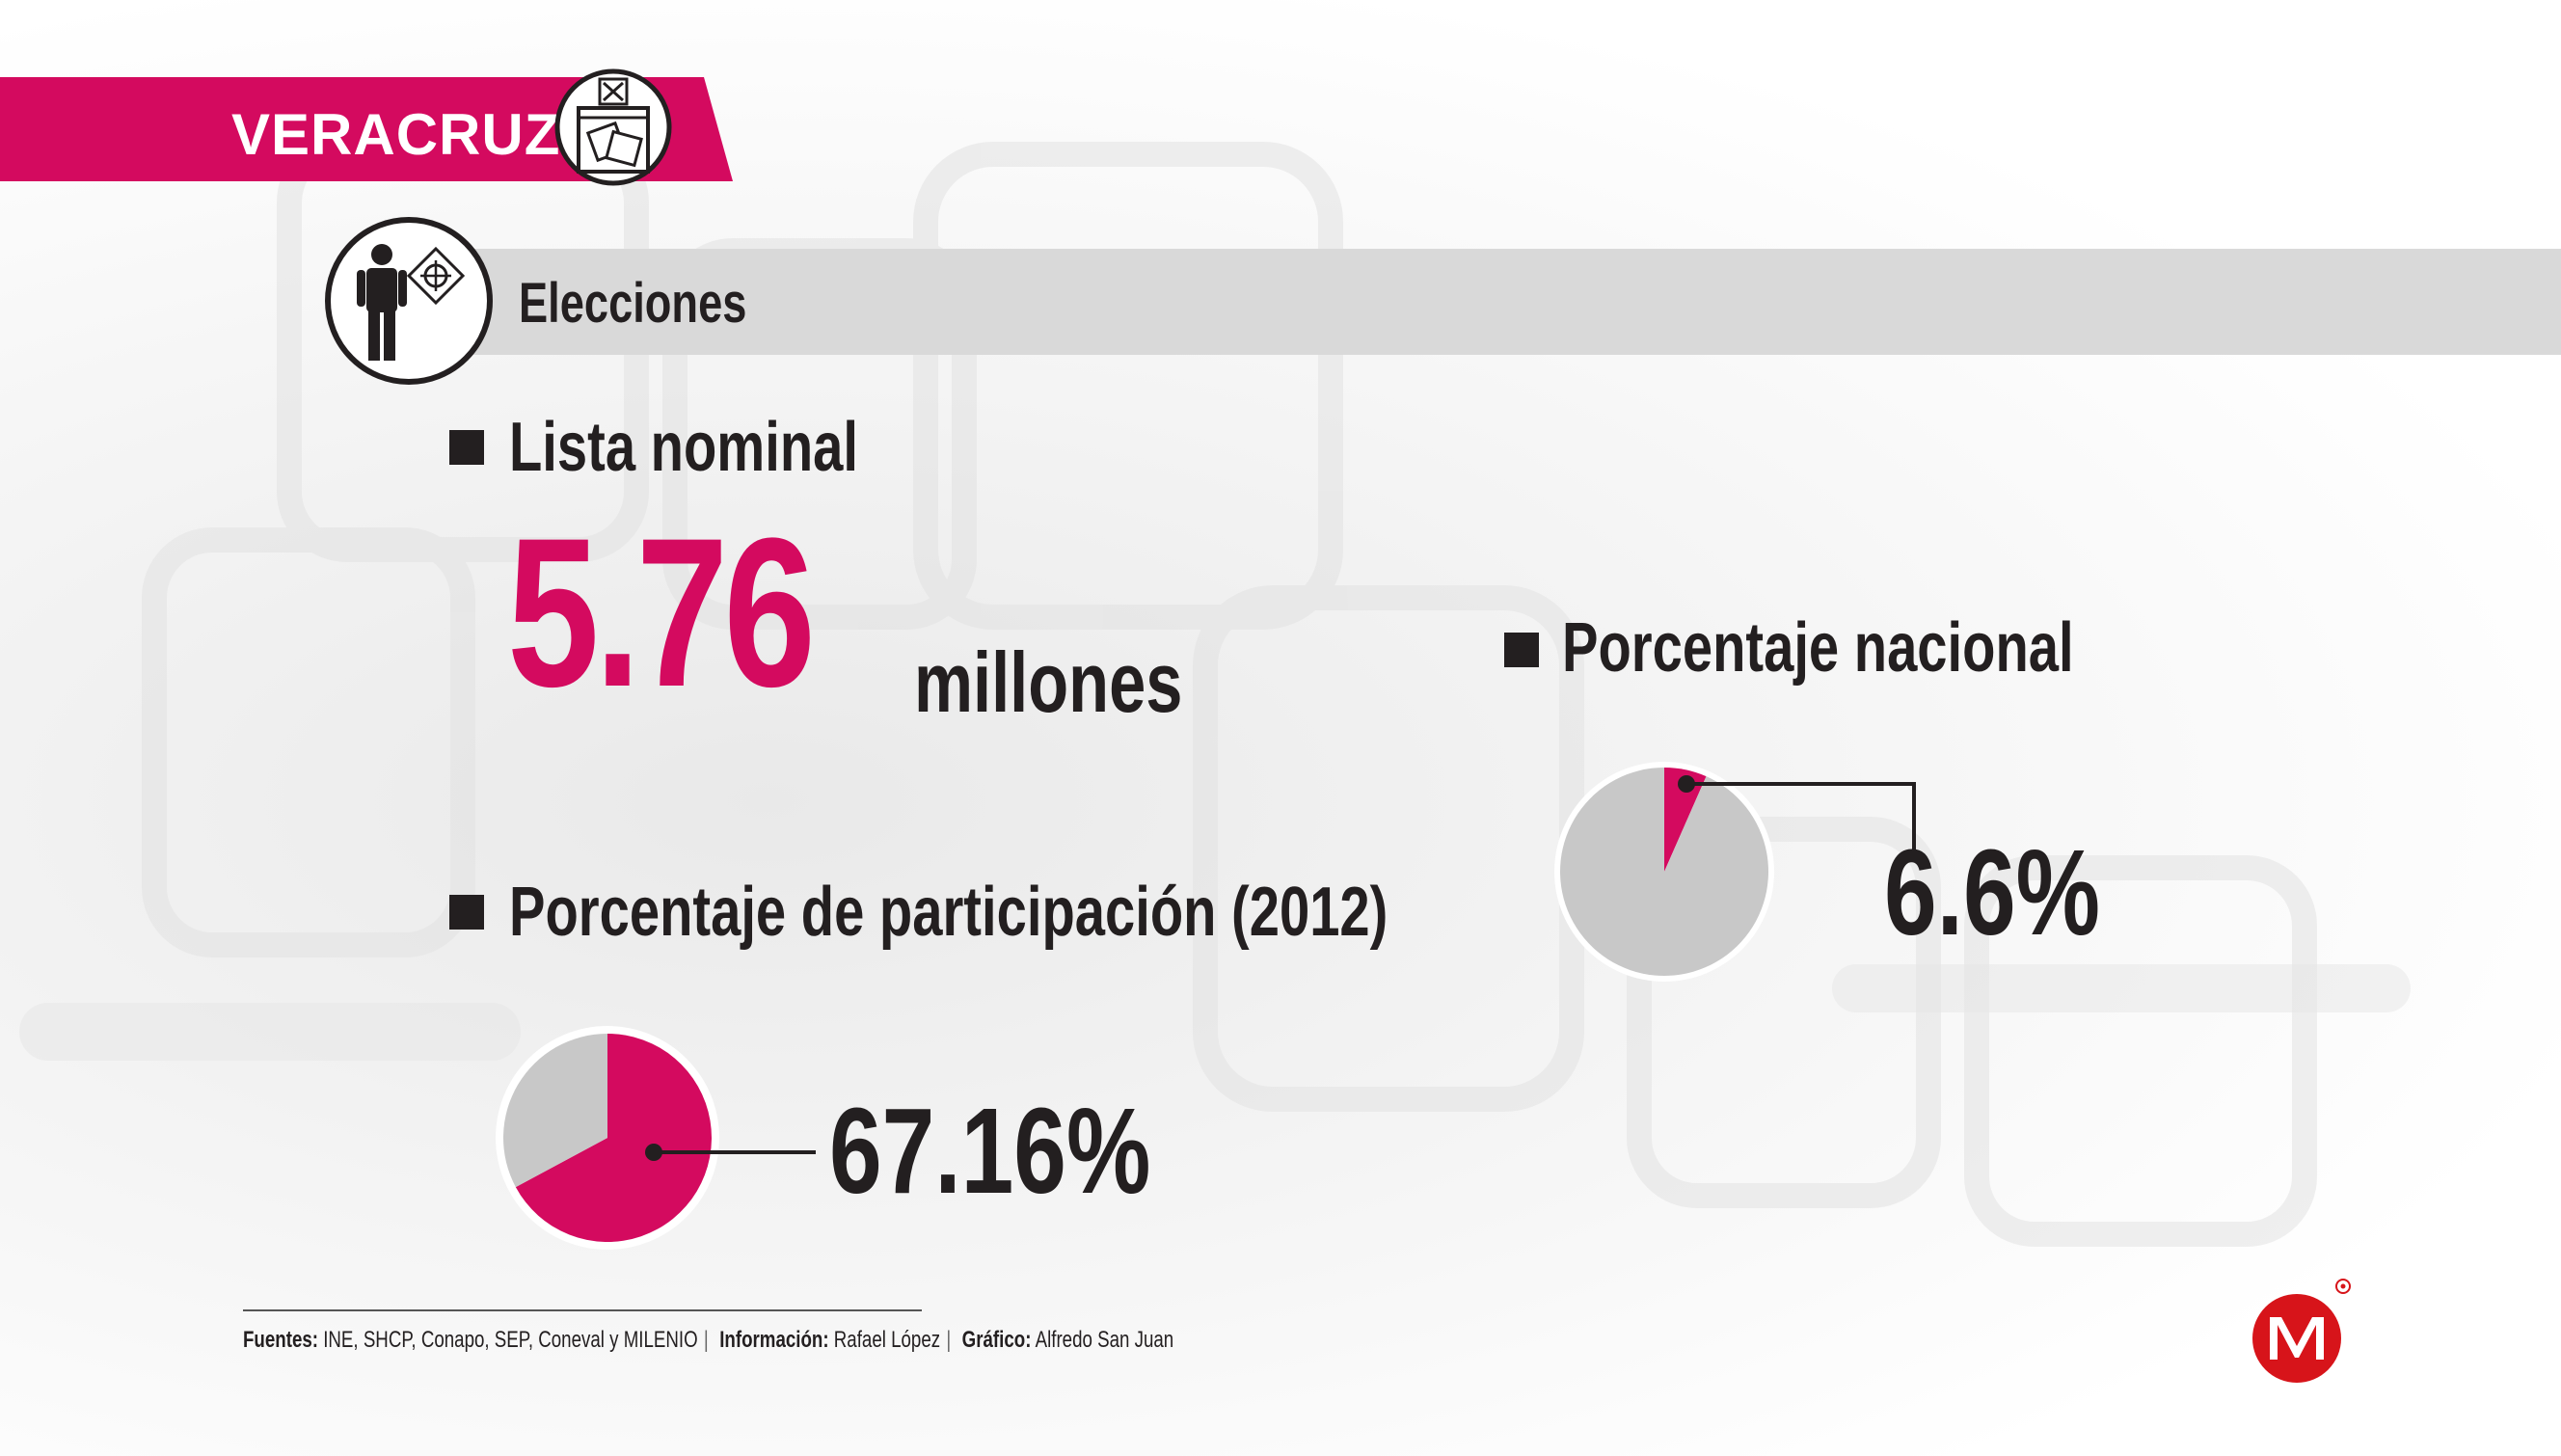 This screenshot has width=2561, height=1456. I want to click on pie-slice-participación, so click(614, 1138).